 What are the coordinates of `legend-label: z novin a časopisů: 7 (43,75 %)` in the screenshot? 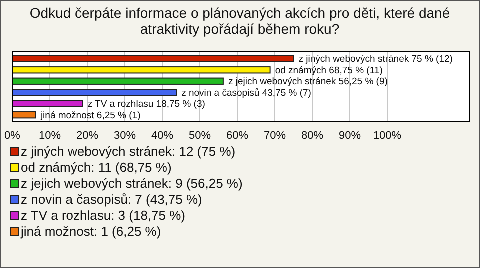 It's located at (111, 199).